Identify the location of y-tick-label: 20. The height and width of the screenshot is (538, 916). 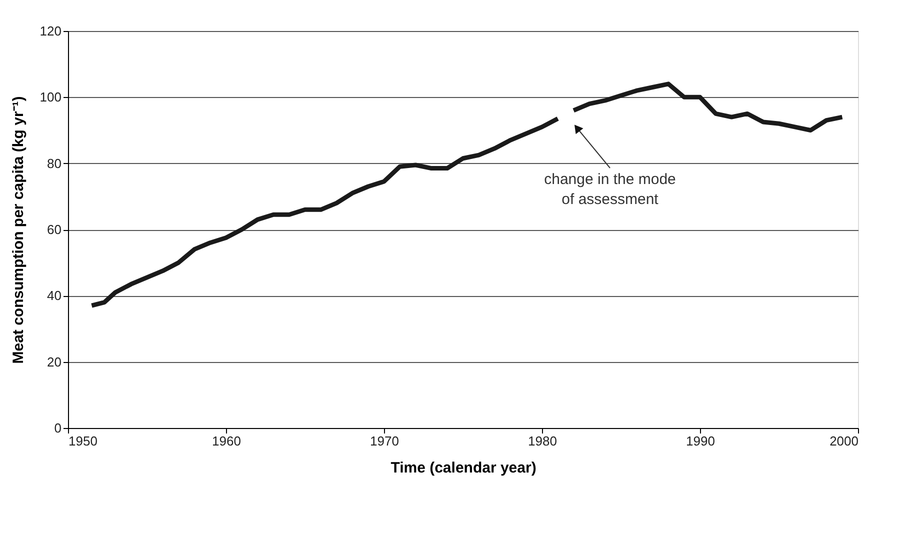
(54, 362).